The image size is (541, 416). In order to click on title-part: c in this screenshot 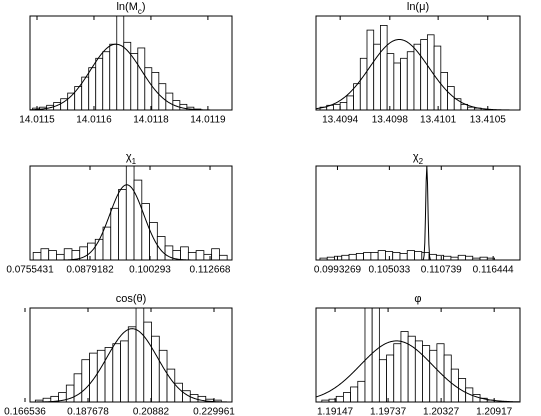, I will do `click(140, 11)`.